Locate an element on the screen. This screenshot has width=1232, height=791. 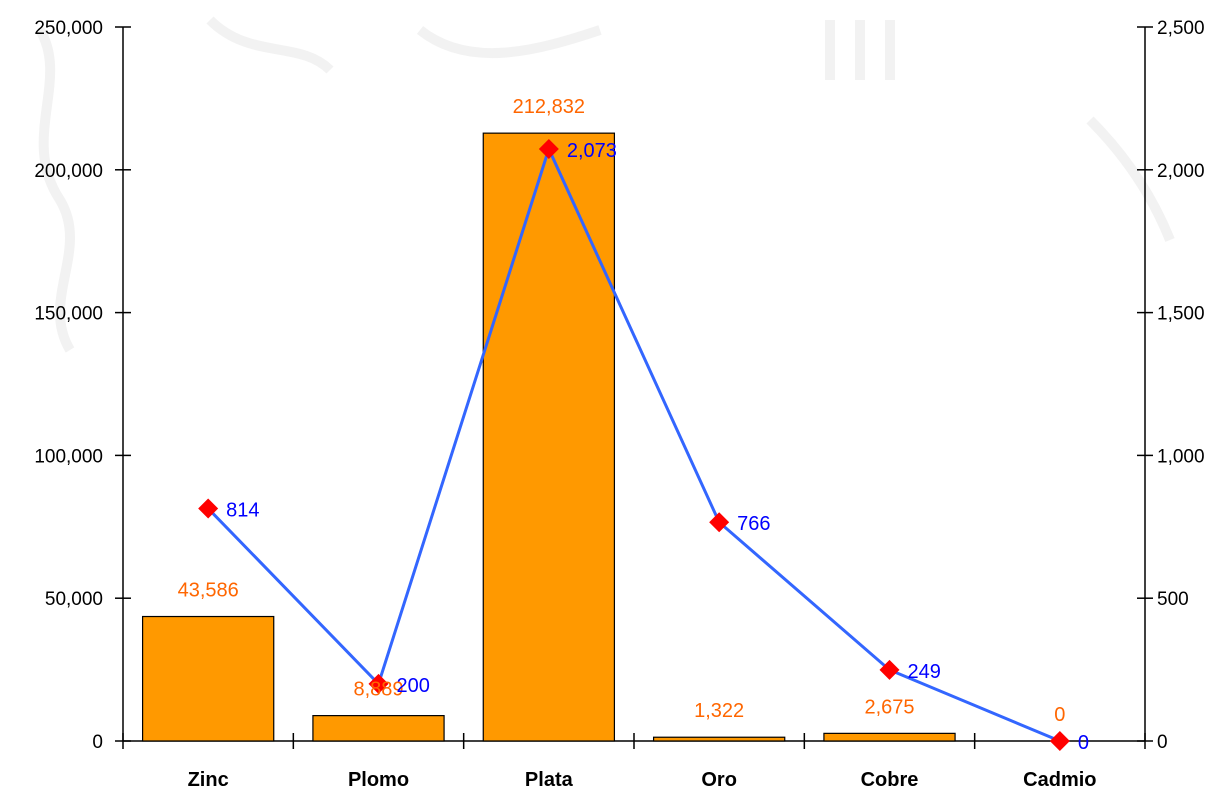
x-tick-label: Cobre is located at coordinates (890, 780).